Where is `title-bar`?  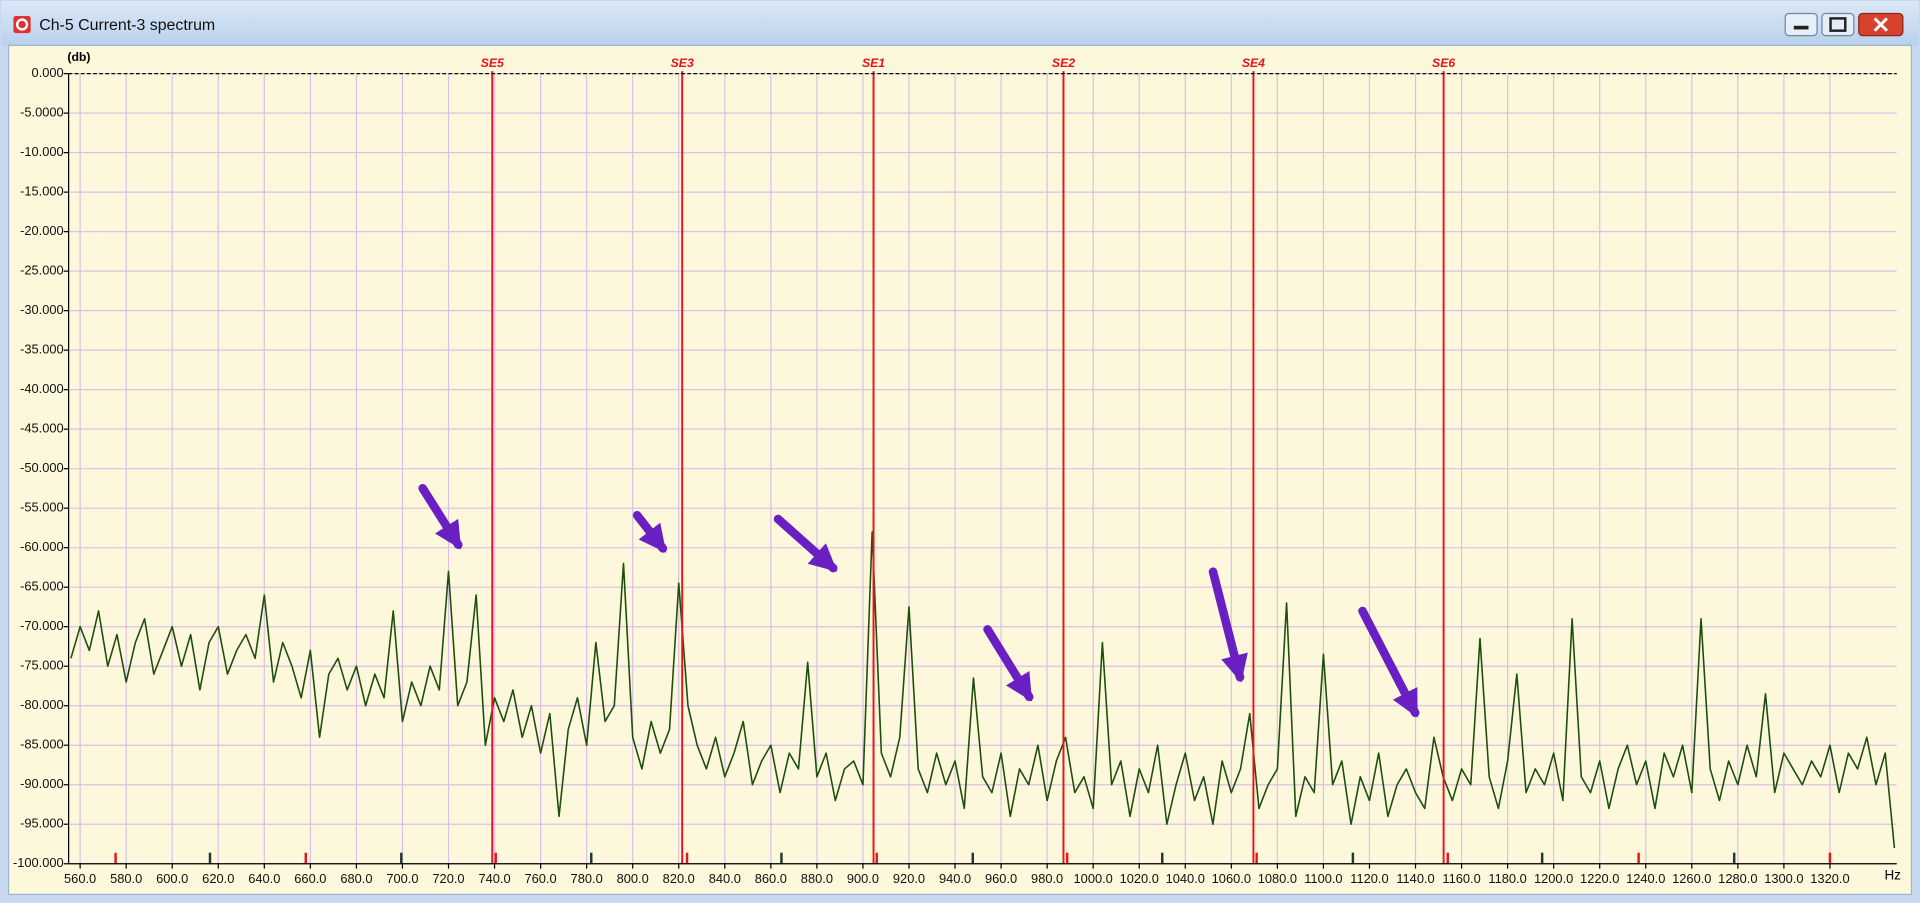 title-bar is located at coordinates (960, 23).